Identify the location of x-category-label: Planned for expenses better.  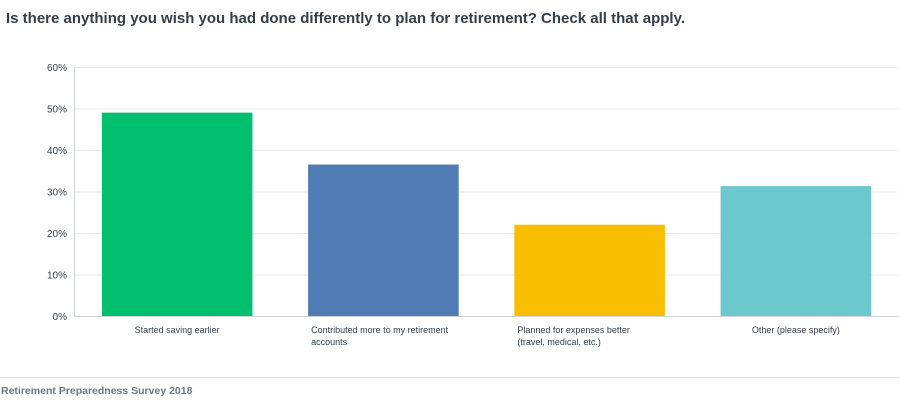
(573, 330).